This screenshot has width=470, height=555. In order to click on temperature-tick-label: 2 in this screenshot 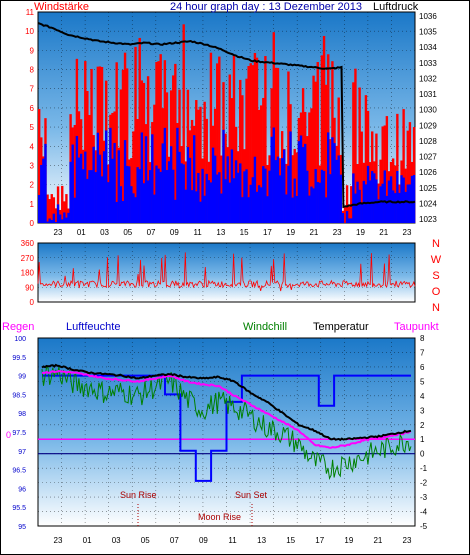, I will do `click(422, 425)`.